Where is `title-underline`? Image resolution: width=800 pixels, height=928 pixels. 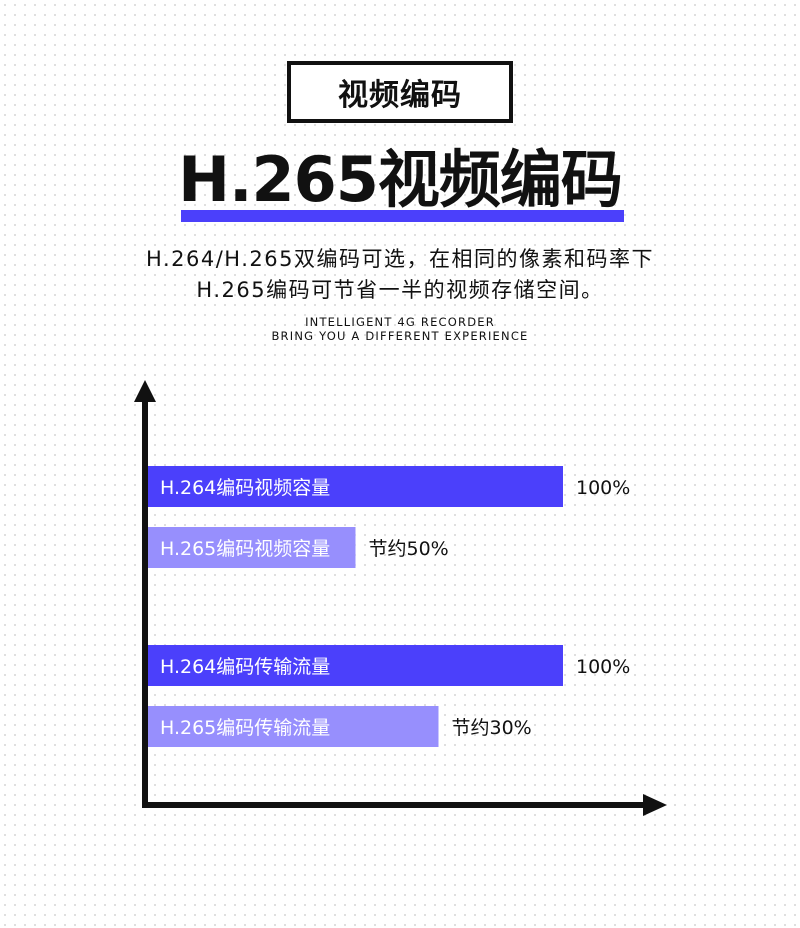 title-underline is located at coordinates (402, 216).